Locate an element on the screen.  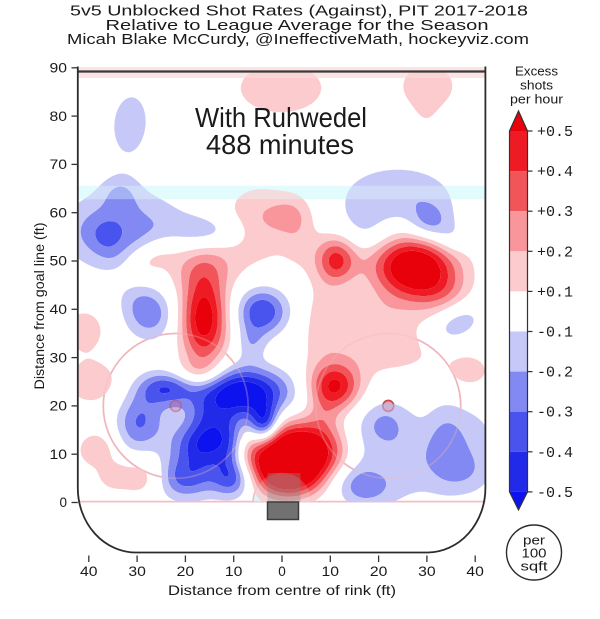
svg-text:Distance from centre of rink (: Distance from centre of rink (ft) is located at coordinates (282, 590).